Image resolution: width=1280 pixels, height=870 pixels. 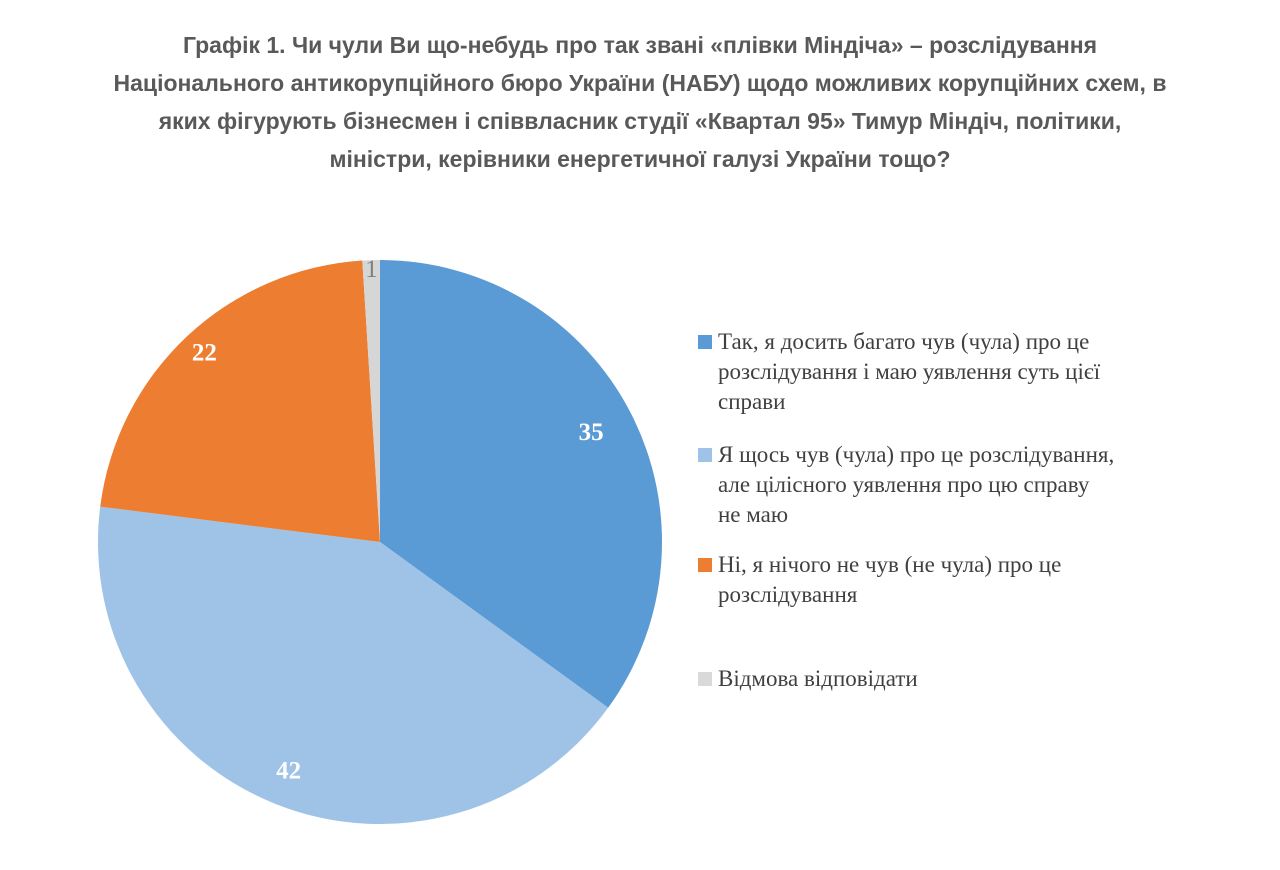 I want to click on pie-value-label: 1, so click(x=371, y=269).